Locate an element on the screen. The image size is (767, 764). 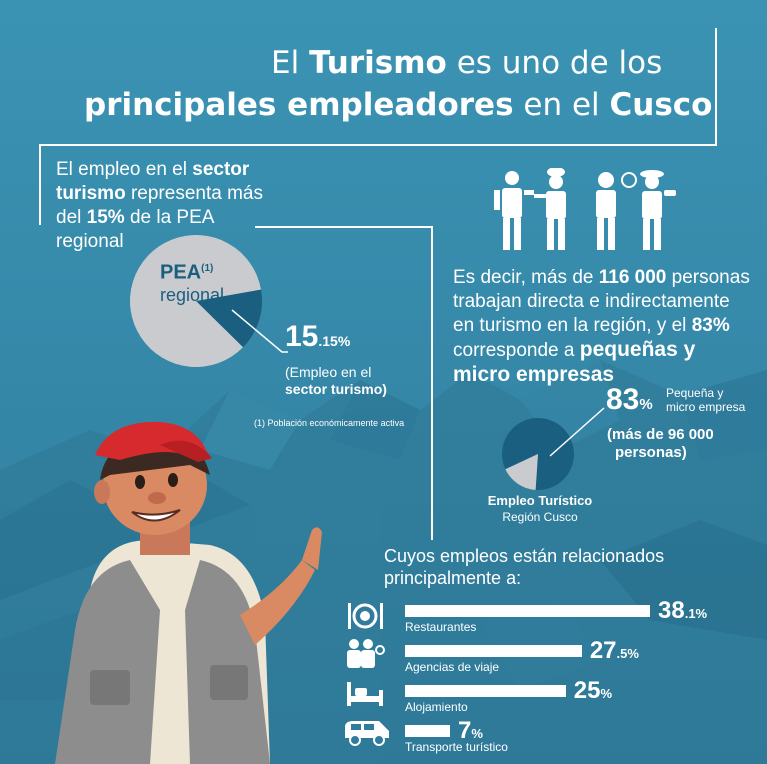
intro-fragment: de la PEA is located at coordinates (169, 217).